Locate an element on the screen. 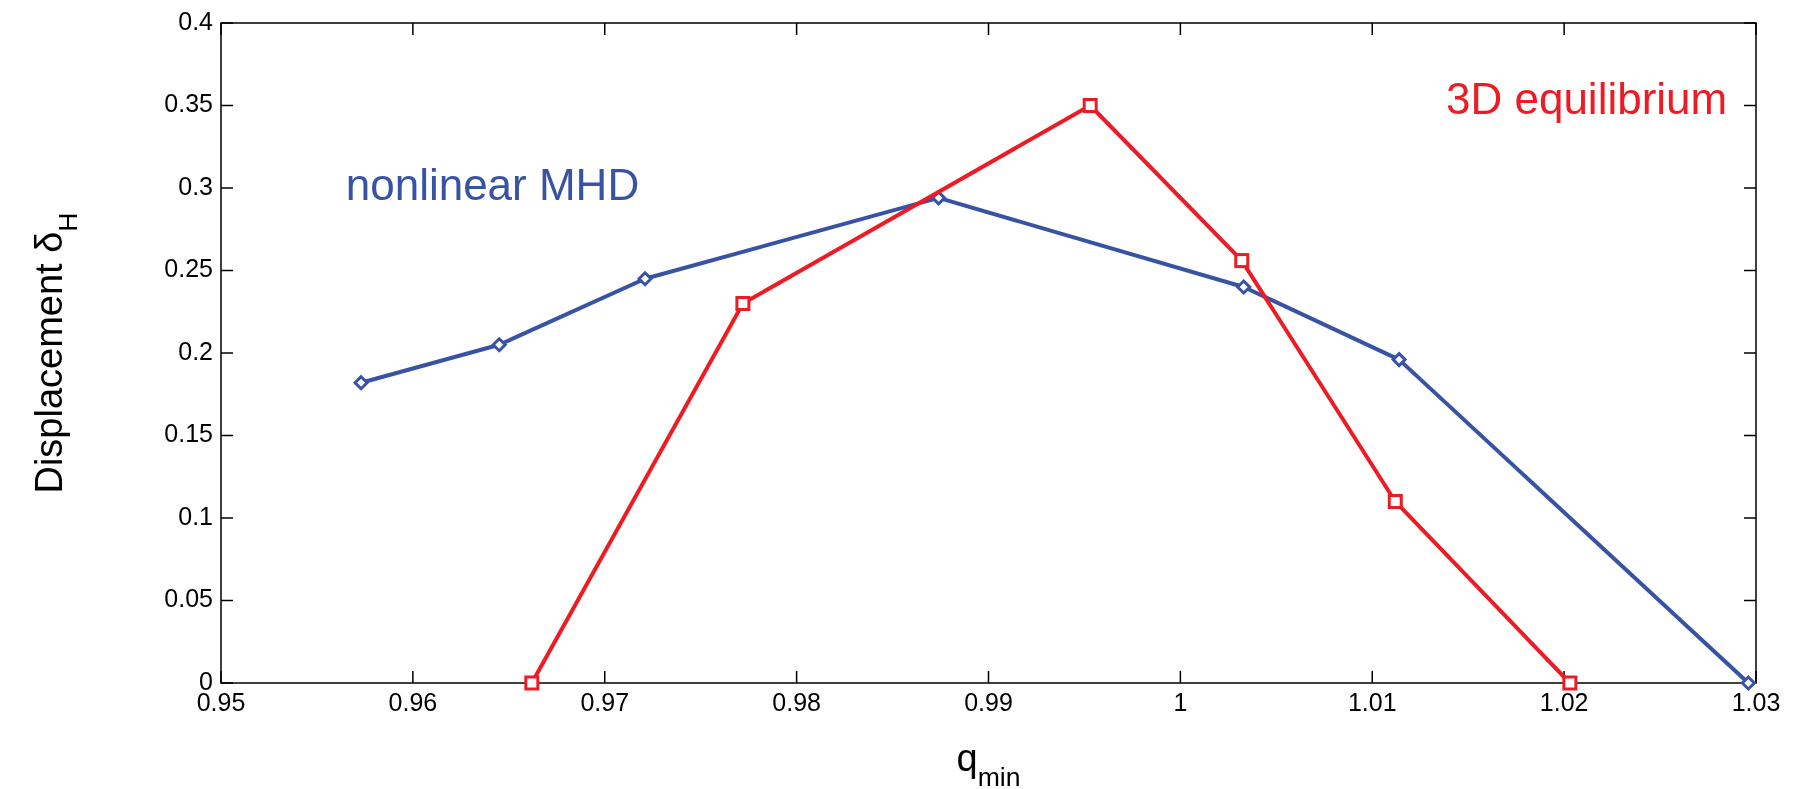 This screenshot has width=1808, height=789. x-tick-label: 1.02 is located at coordinates (1564, 702).